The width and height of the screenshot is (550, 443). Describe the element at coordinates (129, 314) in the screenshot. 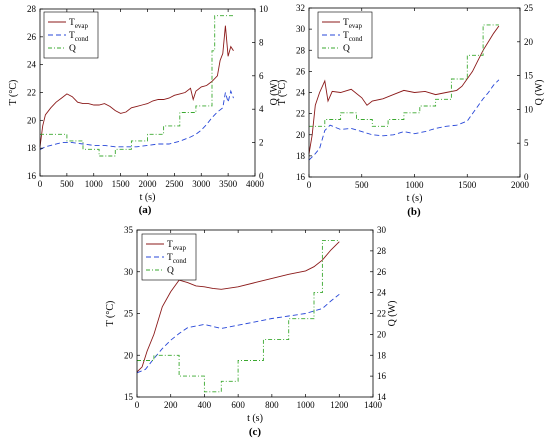

I see `y-left-tick-label: 25` at that location.